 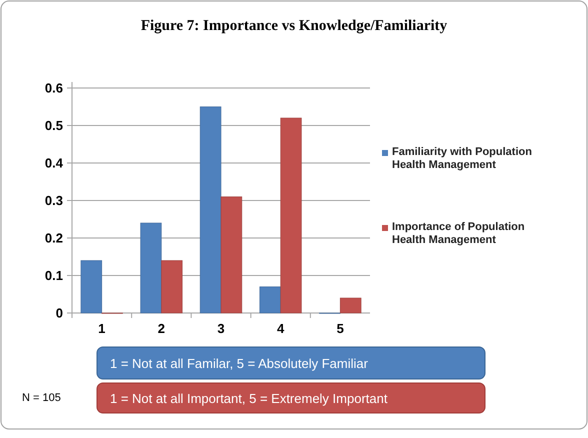 I want to click on text: 1 = Not at all Familar, 5 = Absolutely Familiar, so click(x=239, y=363).